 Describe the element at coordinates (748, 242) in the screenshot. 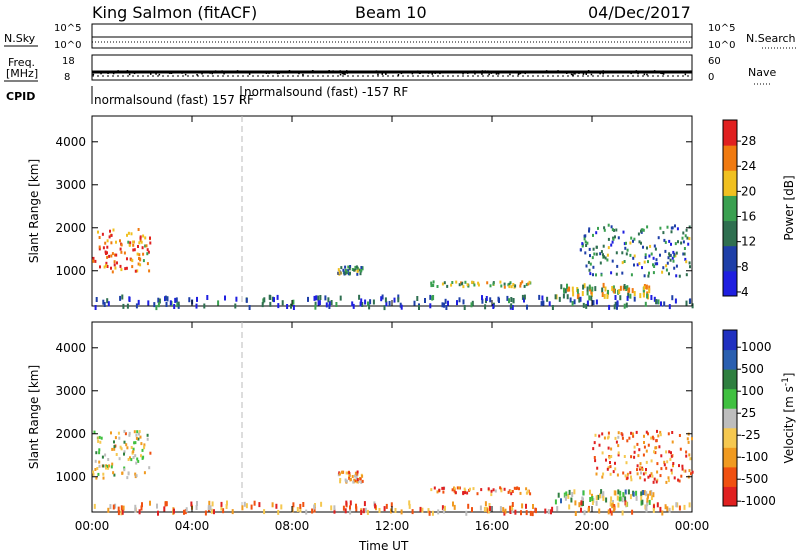

I see `colorbar-tick-label: 12` at that location.